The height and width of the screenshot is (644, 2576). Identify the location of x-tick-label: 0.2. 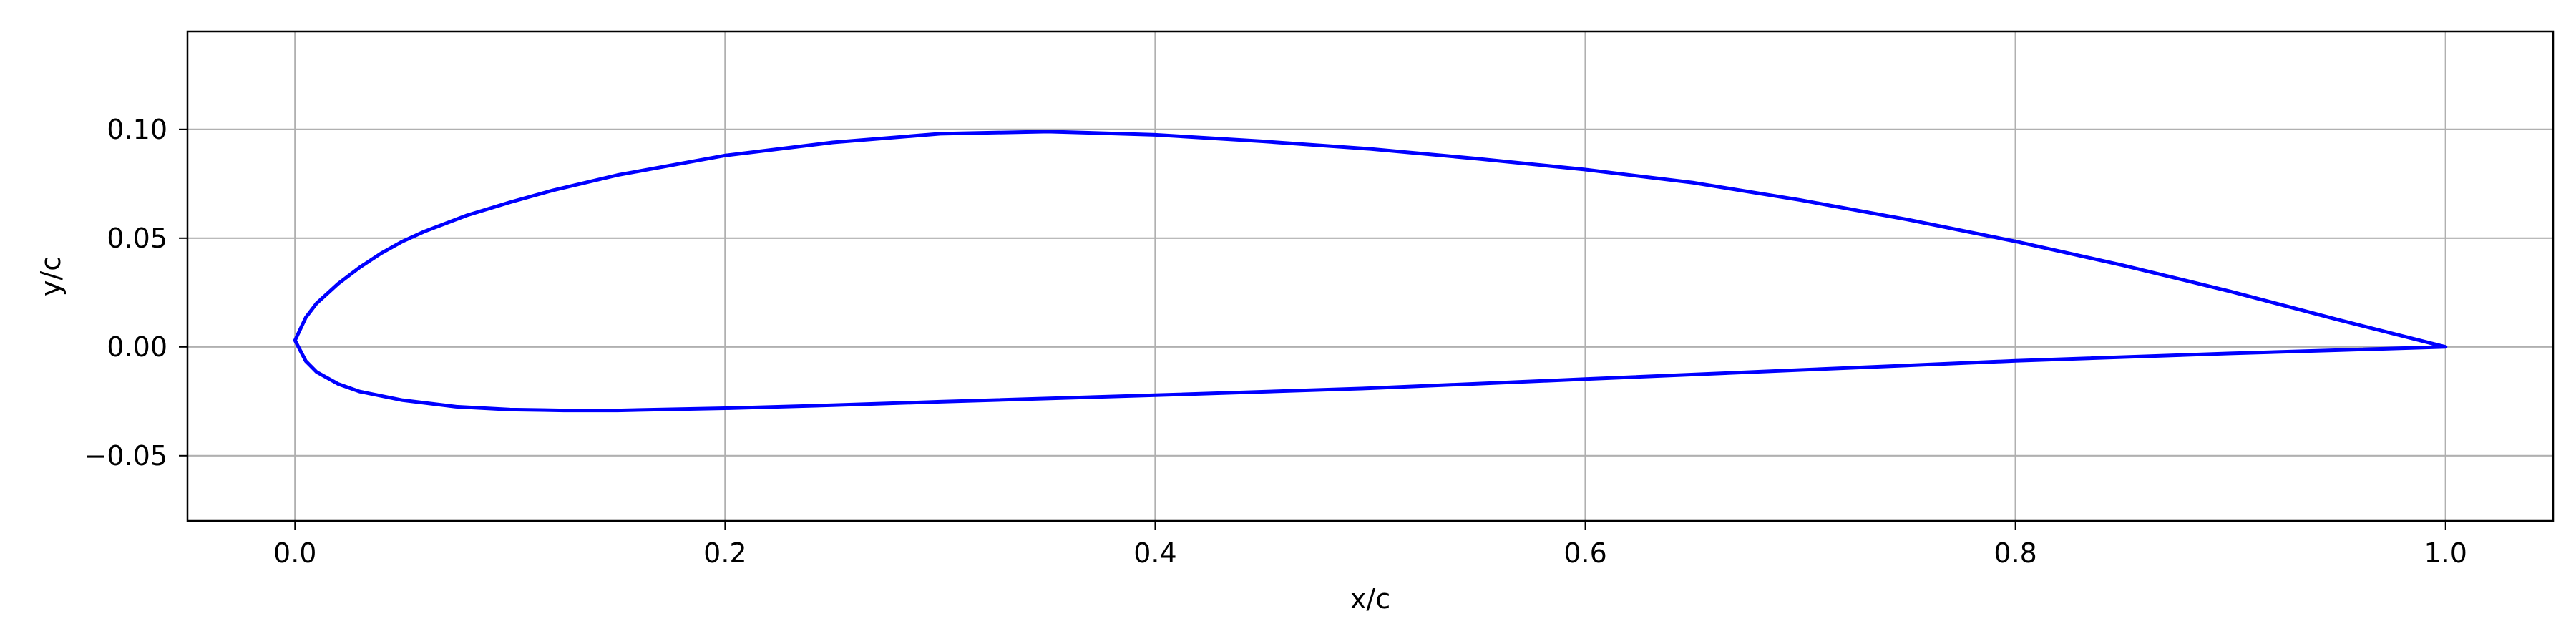
(724, 553).